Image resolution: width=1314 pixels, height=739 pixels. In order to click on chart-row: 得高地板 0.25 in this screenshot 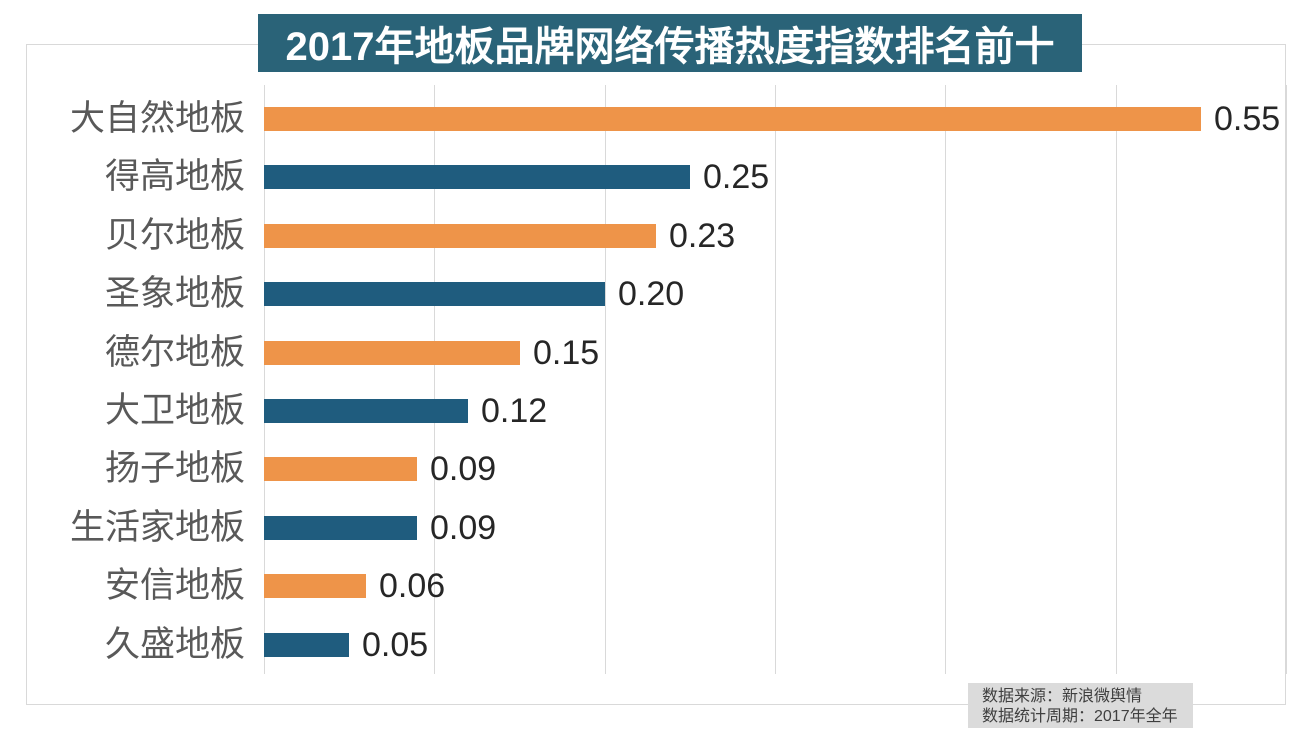, I will do `click(657, 177)`.